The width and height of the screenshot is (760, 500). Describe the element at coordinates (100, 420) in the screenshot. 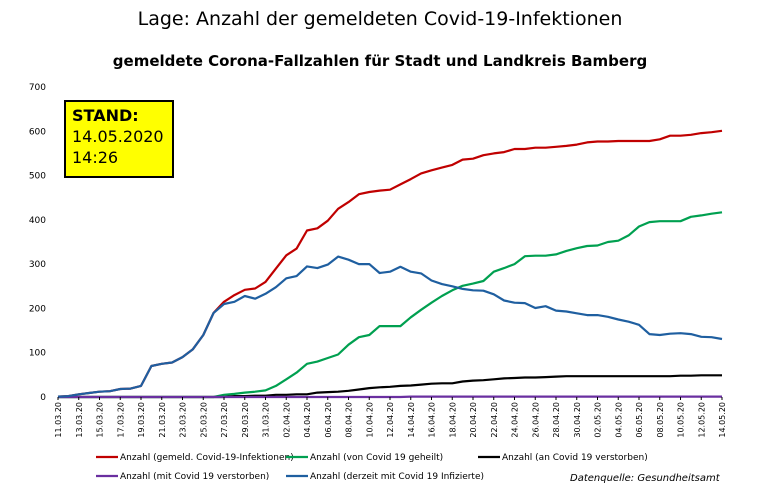

I see `x-tick-label: 15.03.20` at that location.